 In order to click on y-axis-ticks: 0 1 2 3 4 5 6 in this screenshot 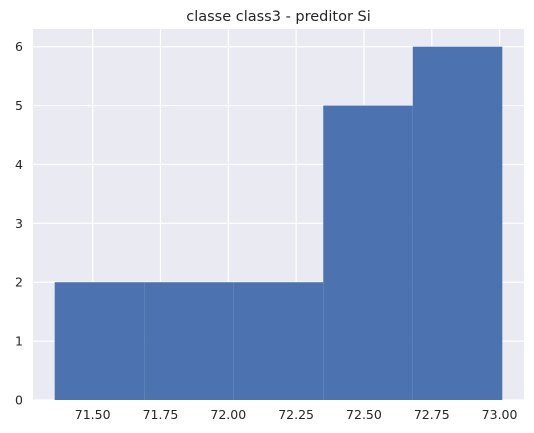, I will do `click(19, 223)`.